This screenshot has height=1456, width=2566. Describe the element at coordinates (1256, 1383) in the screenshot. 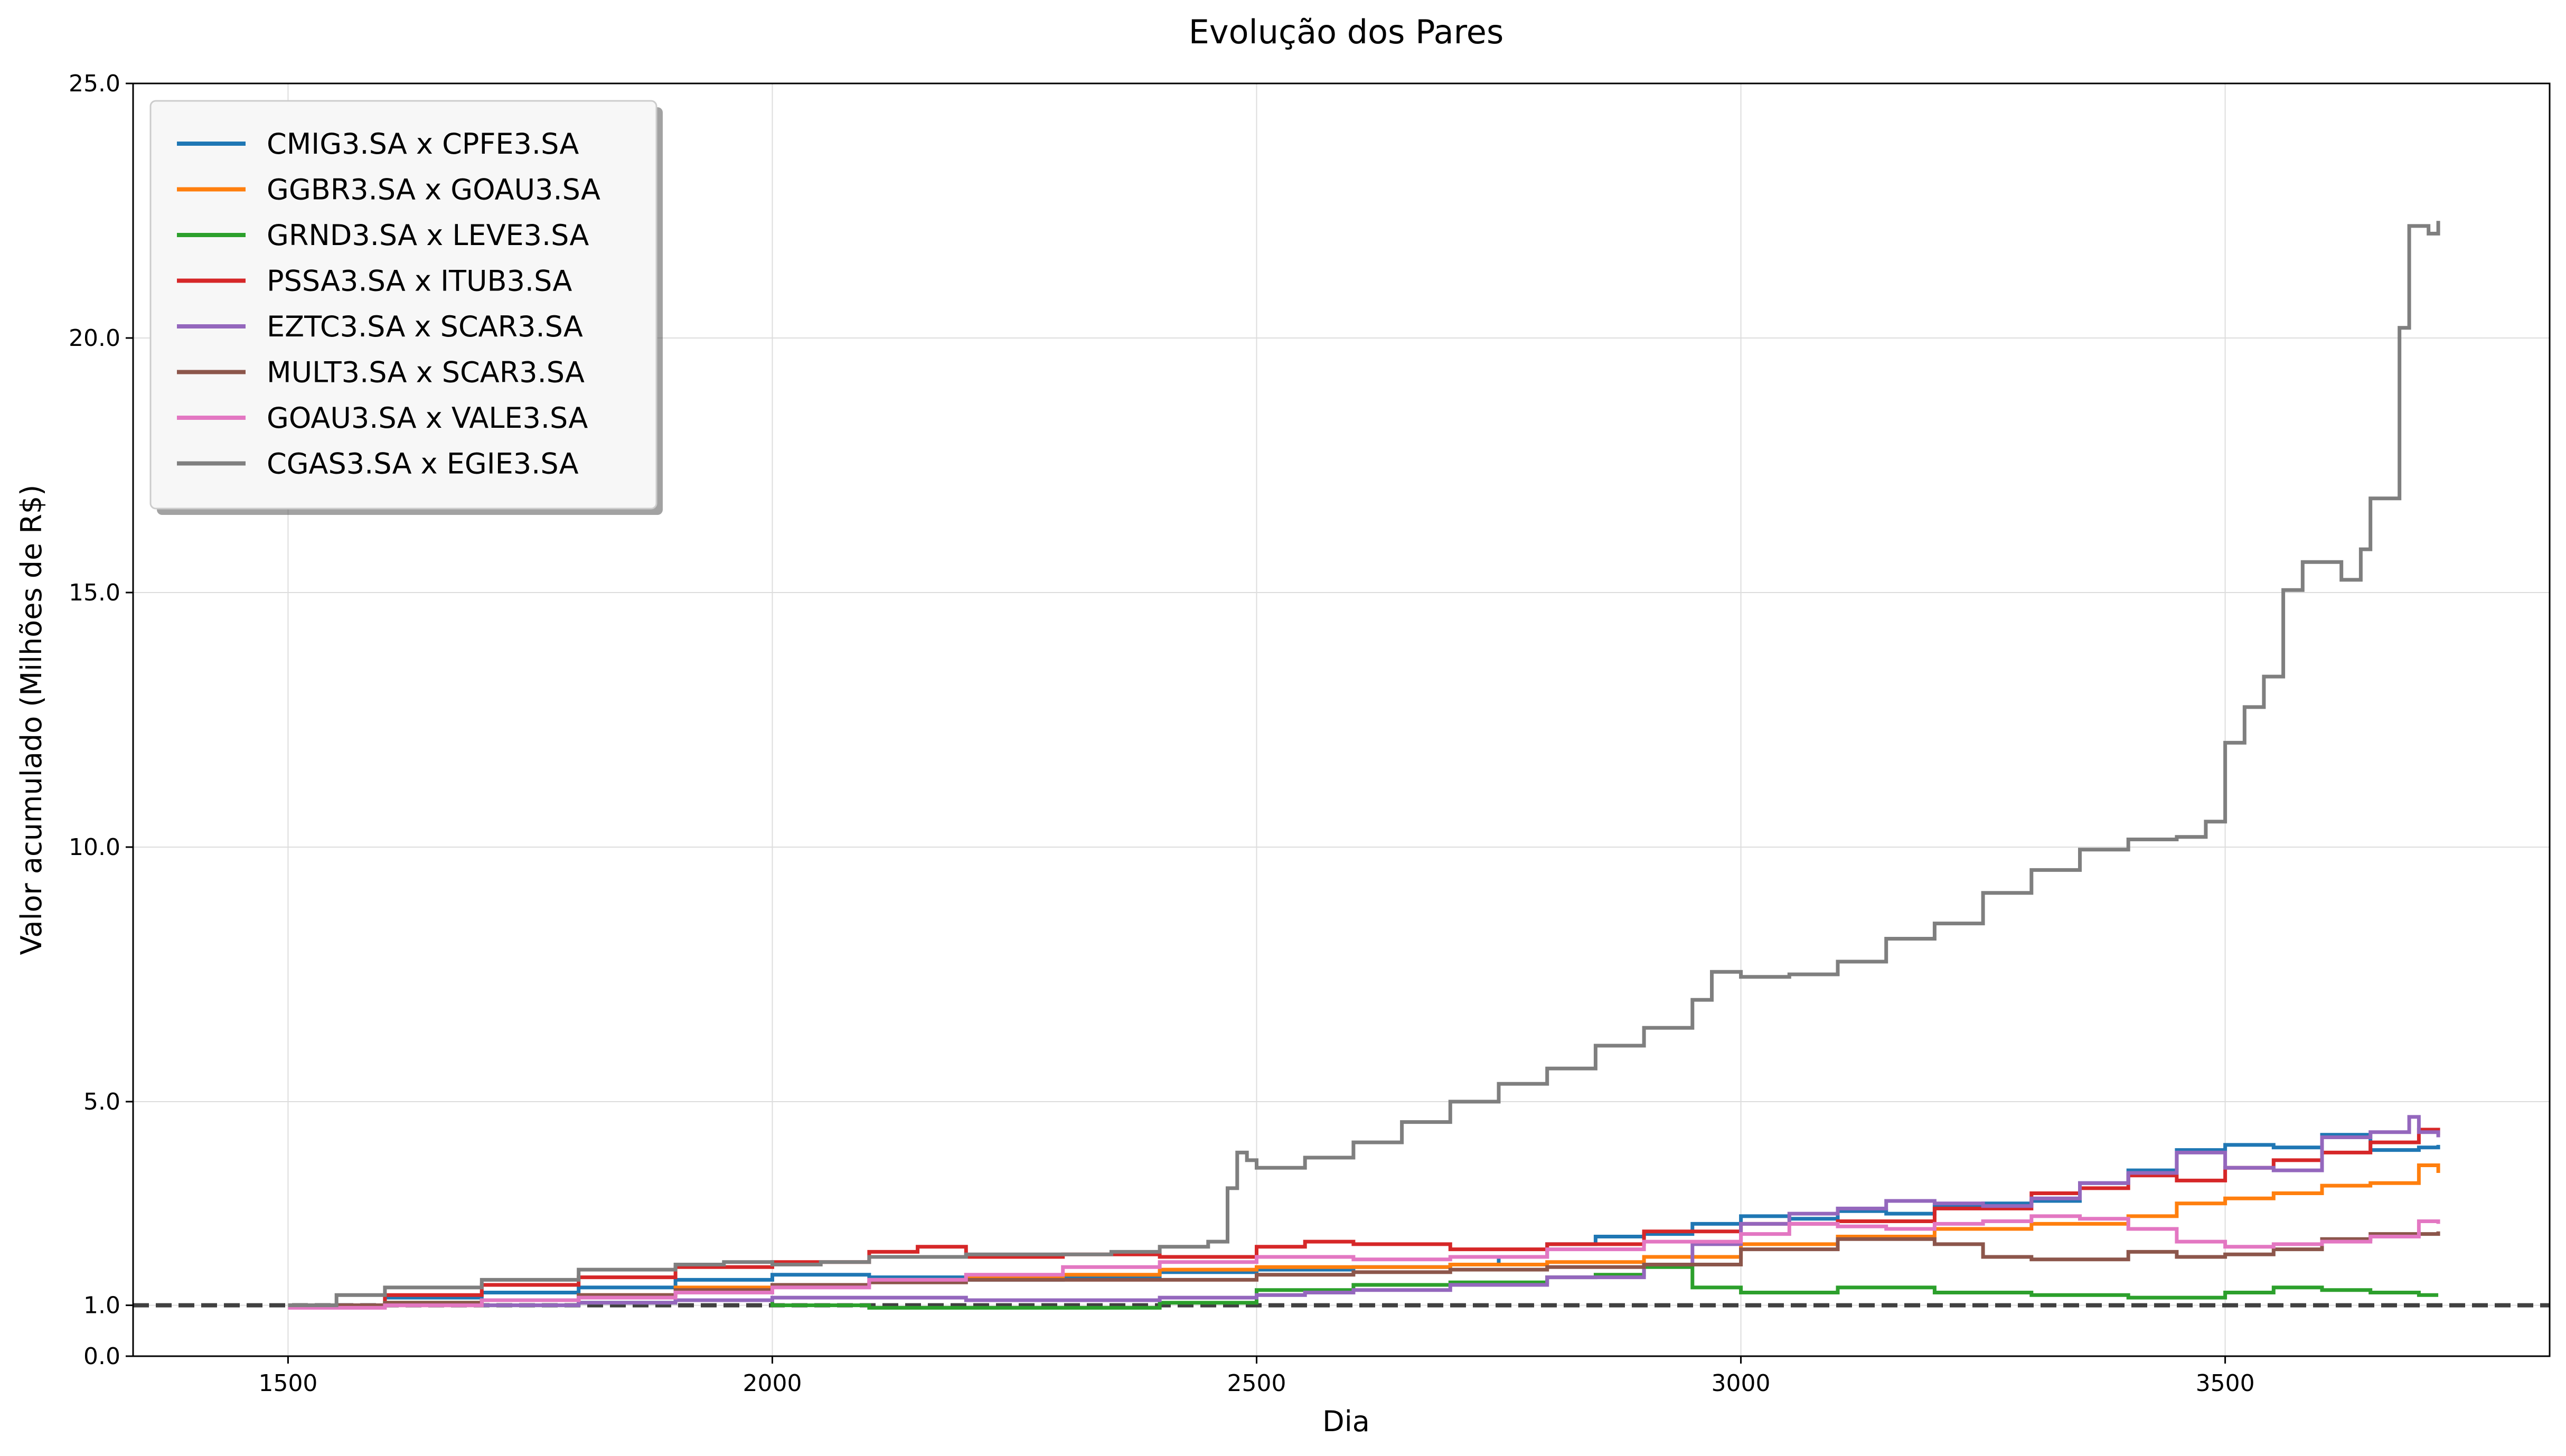

I see `x-tick-label: 2500` at that location.